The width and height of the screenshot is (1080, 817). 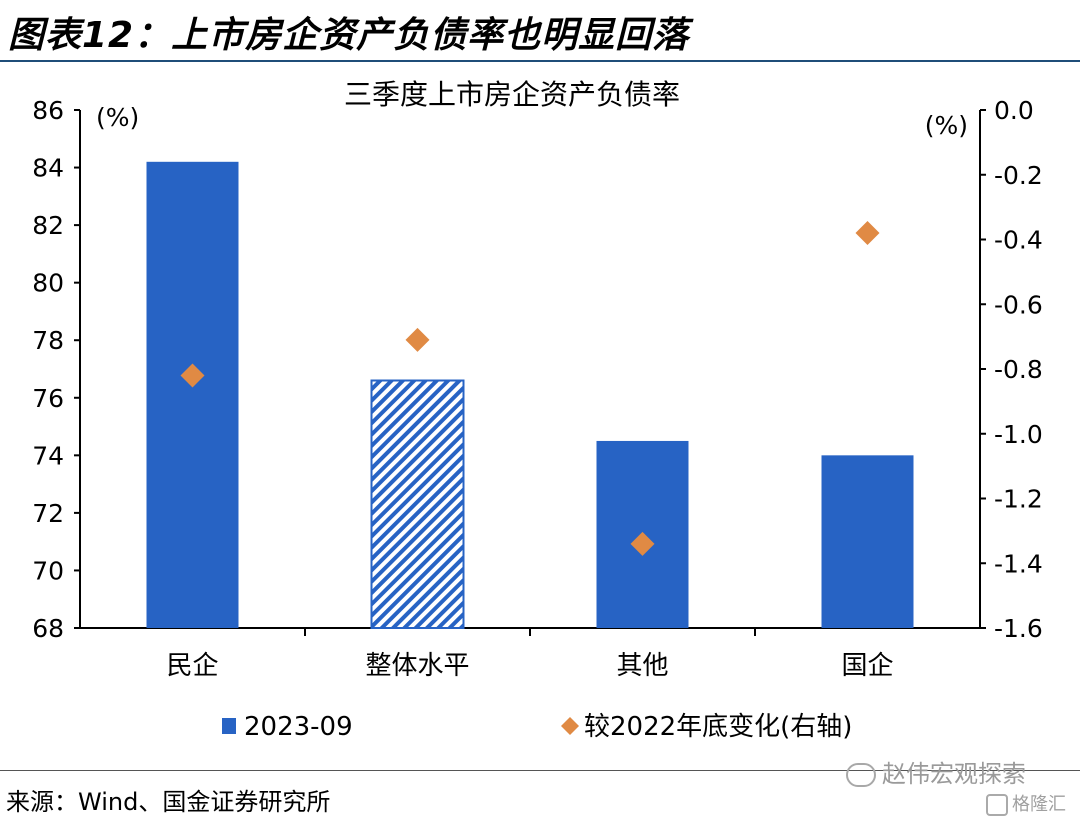 I want to click on brand-watermark: 格隆汇, so click(x=1026, y=803).